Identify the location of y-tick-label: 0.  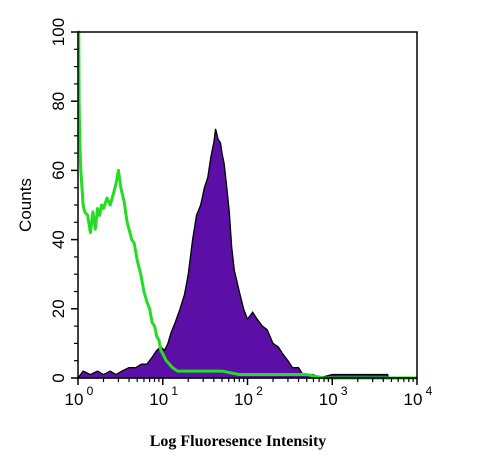
(58, 377).